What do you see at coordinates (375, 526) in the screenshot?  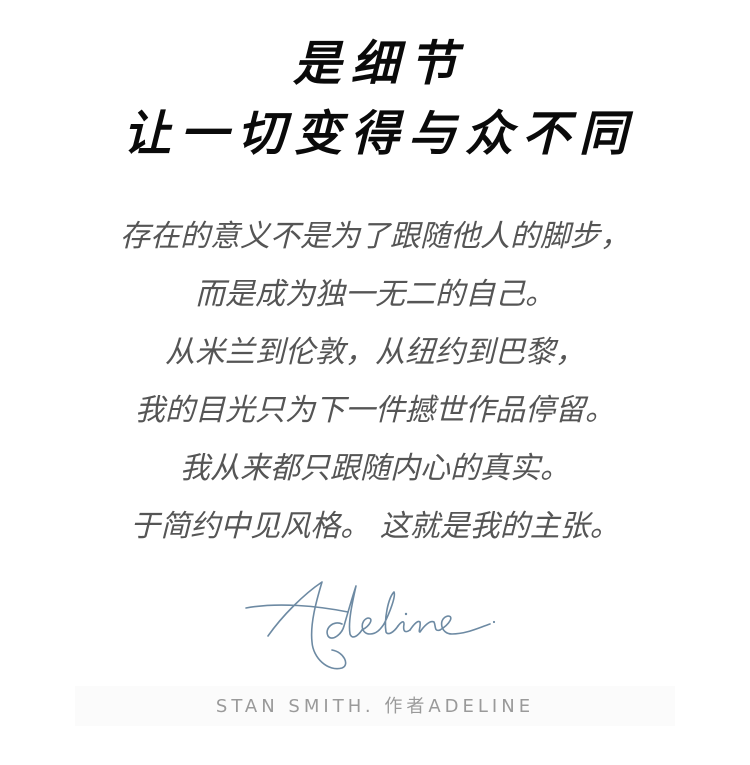 I see `body-line: 于简约中见风格。 这就是我的主张。` at bounding box center [375, 526].